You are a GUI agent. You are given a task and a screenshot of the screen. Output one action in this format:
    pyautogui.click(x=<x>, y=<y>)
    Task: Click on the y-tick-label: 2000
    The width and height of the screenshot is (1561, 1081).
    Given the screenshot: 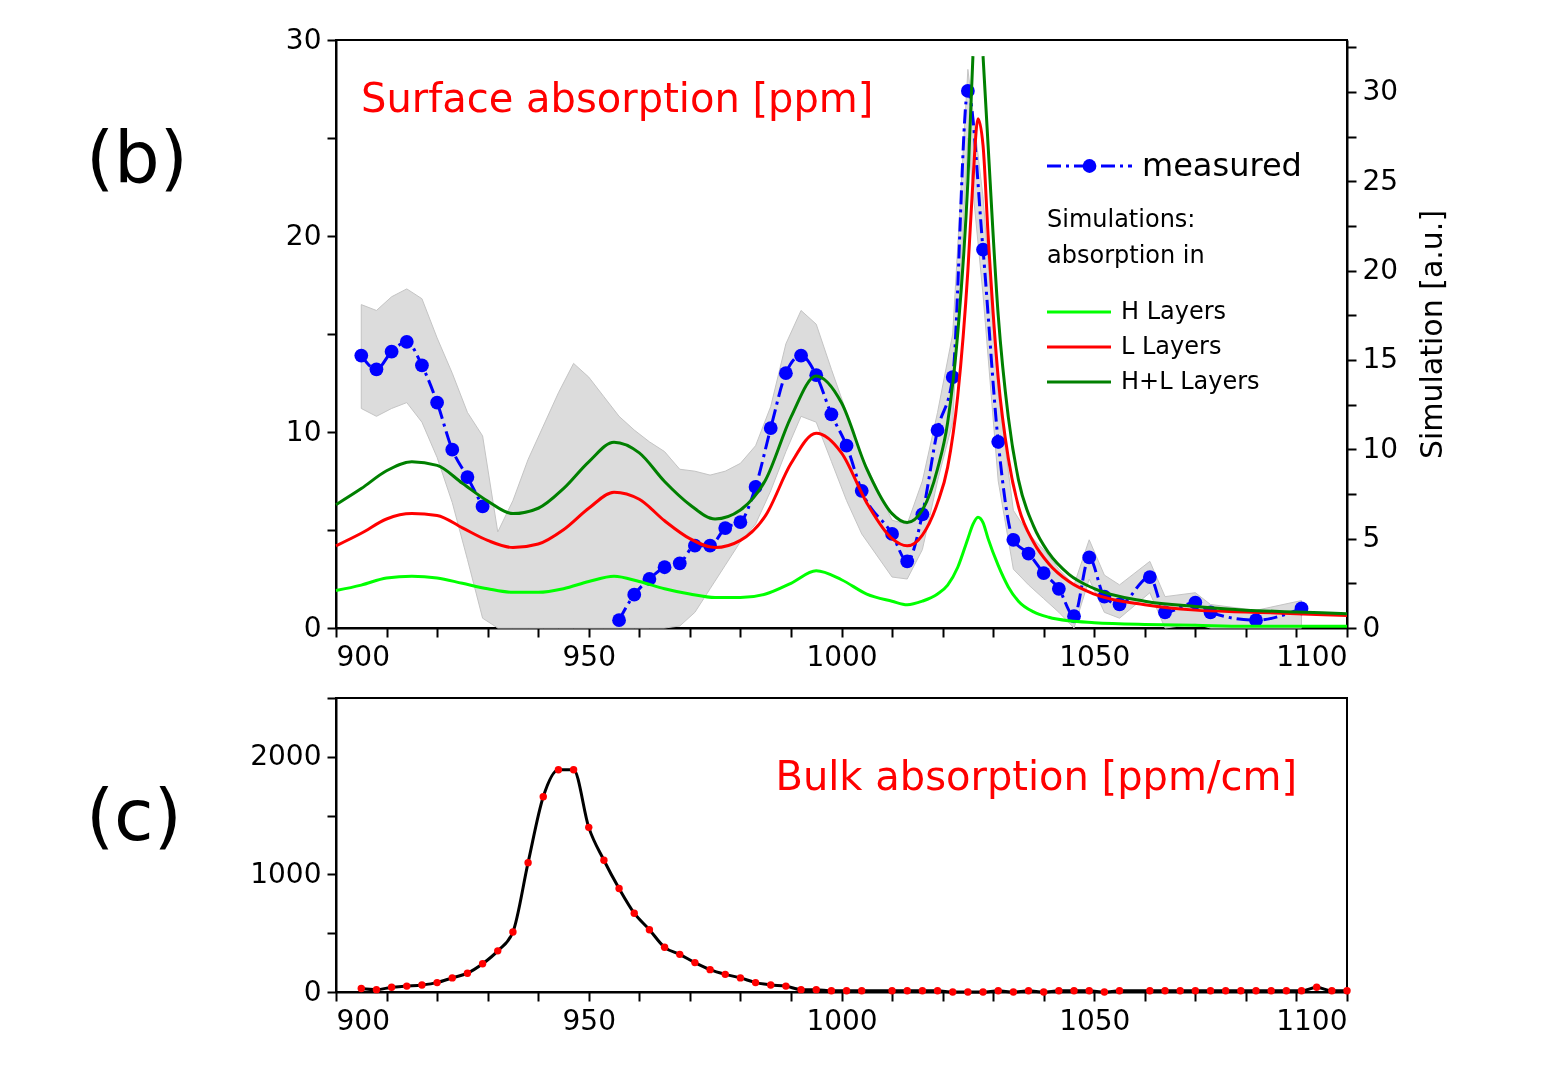 What is the action you would take?
    pyautogui.click(x=286, y=756)
    